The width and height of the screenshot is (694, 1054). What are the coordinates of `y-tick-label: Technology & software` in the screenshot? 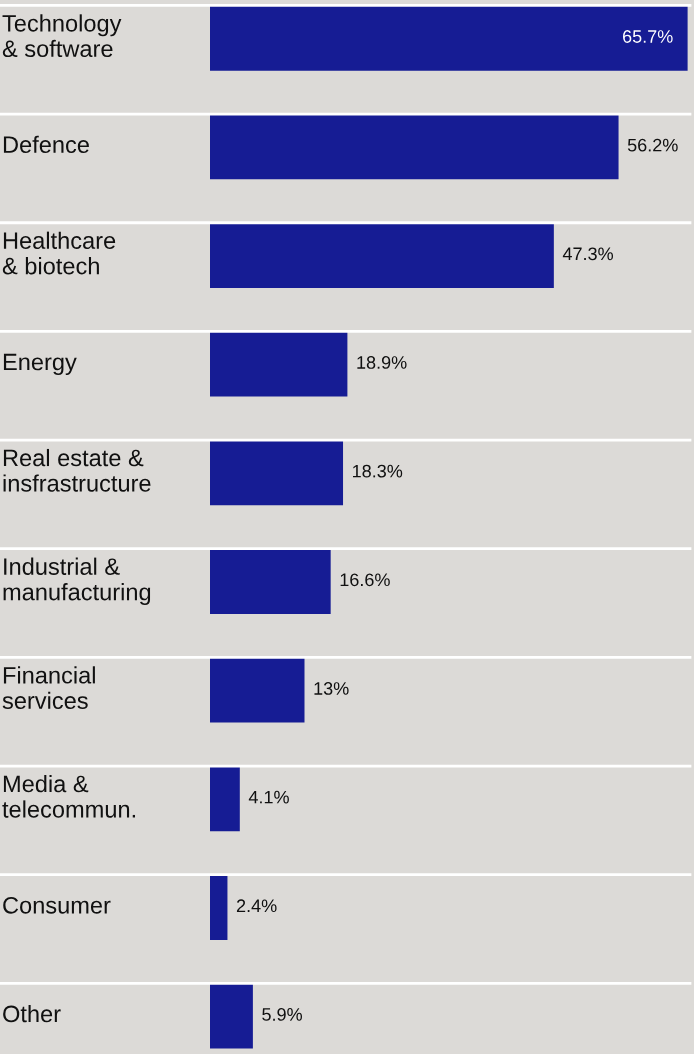 It's located at (62, 36).